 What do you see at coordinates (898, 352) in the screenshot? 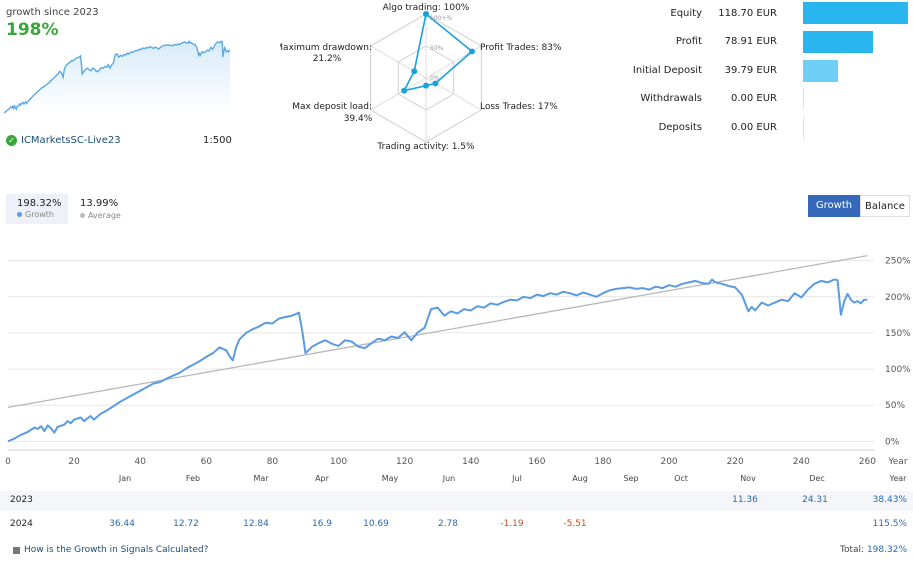
I see `y-axis-ticks: 0% 50% 100% 150% 200% 250%` at bounding box center [898, 352].